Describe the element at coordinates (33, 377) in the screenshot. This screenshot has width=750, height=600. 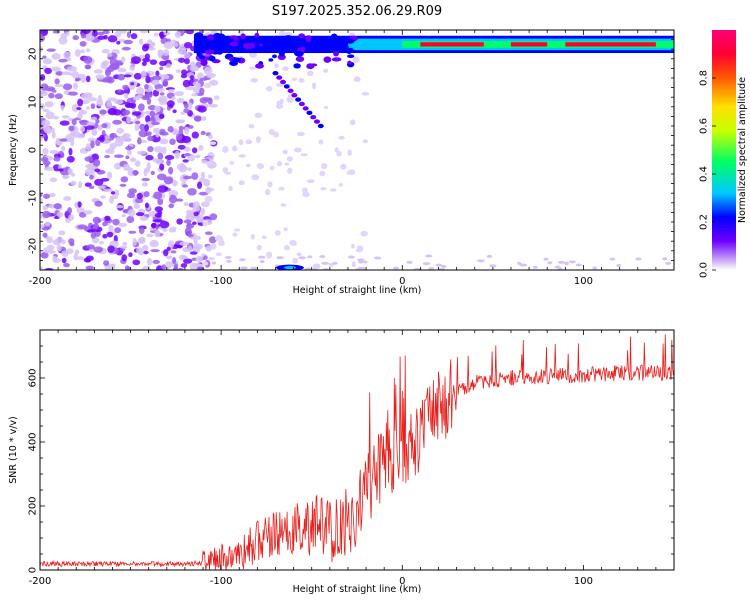
I see `y-tick-label: 600` at that location.